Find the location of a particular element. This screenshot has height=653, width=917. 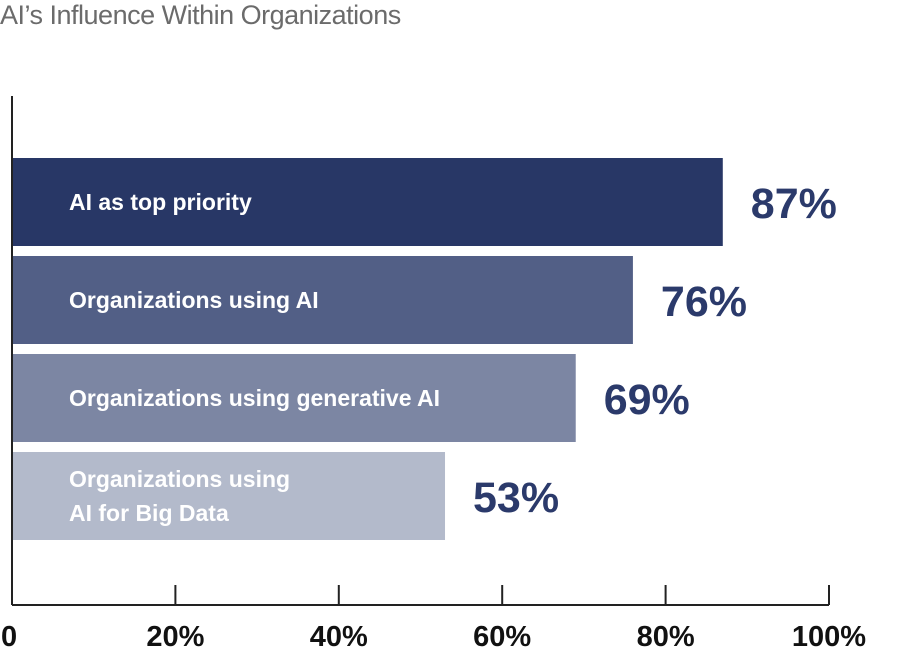

x-tick-label: 20% is located at coordinates (175, 637).